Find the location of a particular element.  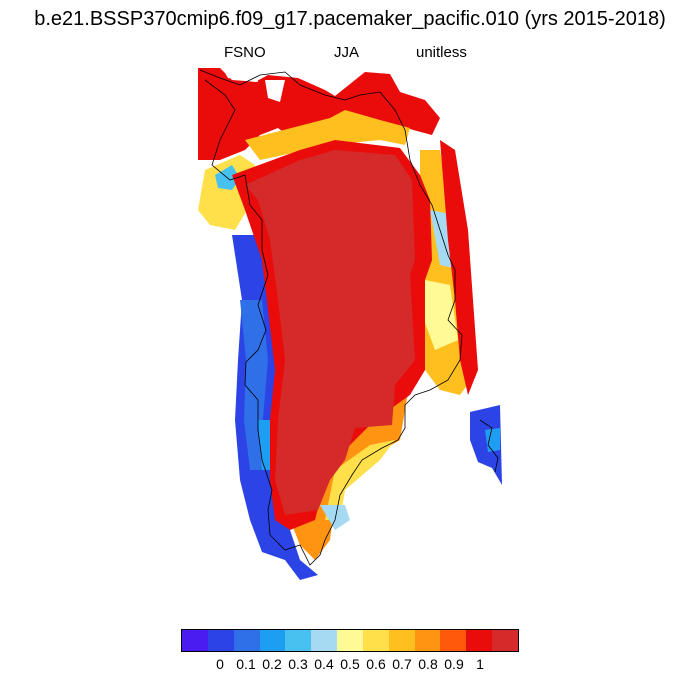

map-interior is located at coordinates (330, 332).